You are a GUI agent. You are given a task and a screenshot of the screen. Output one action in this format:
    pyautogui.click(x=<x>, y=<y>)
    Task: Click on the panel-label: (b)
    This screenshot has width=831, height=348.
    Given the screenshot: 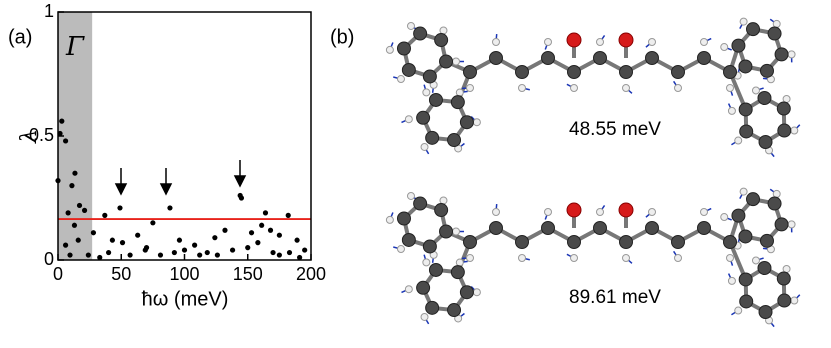 What is the action you would take?
    pyautogui.click(x=342, y=37)
    